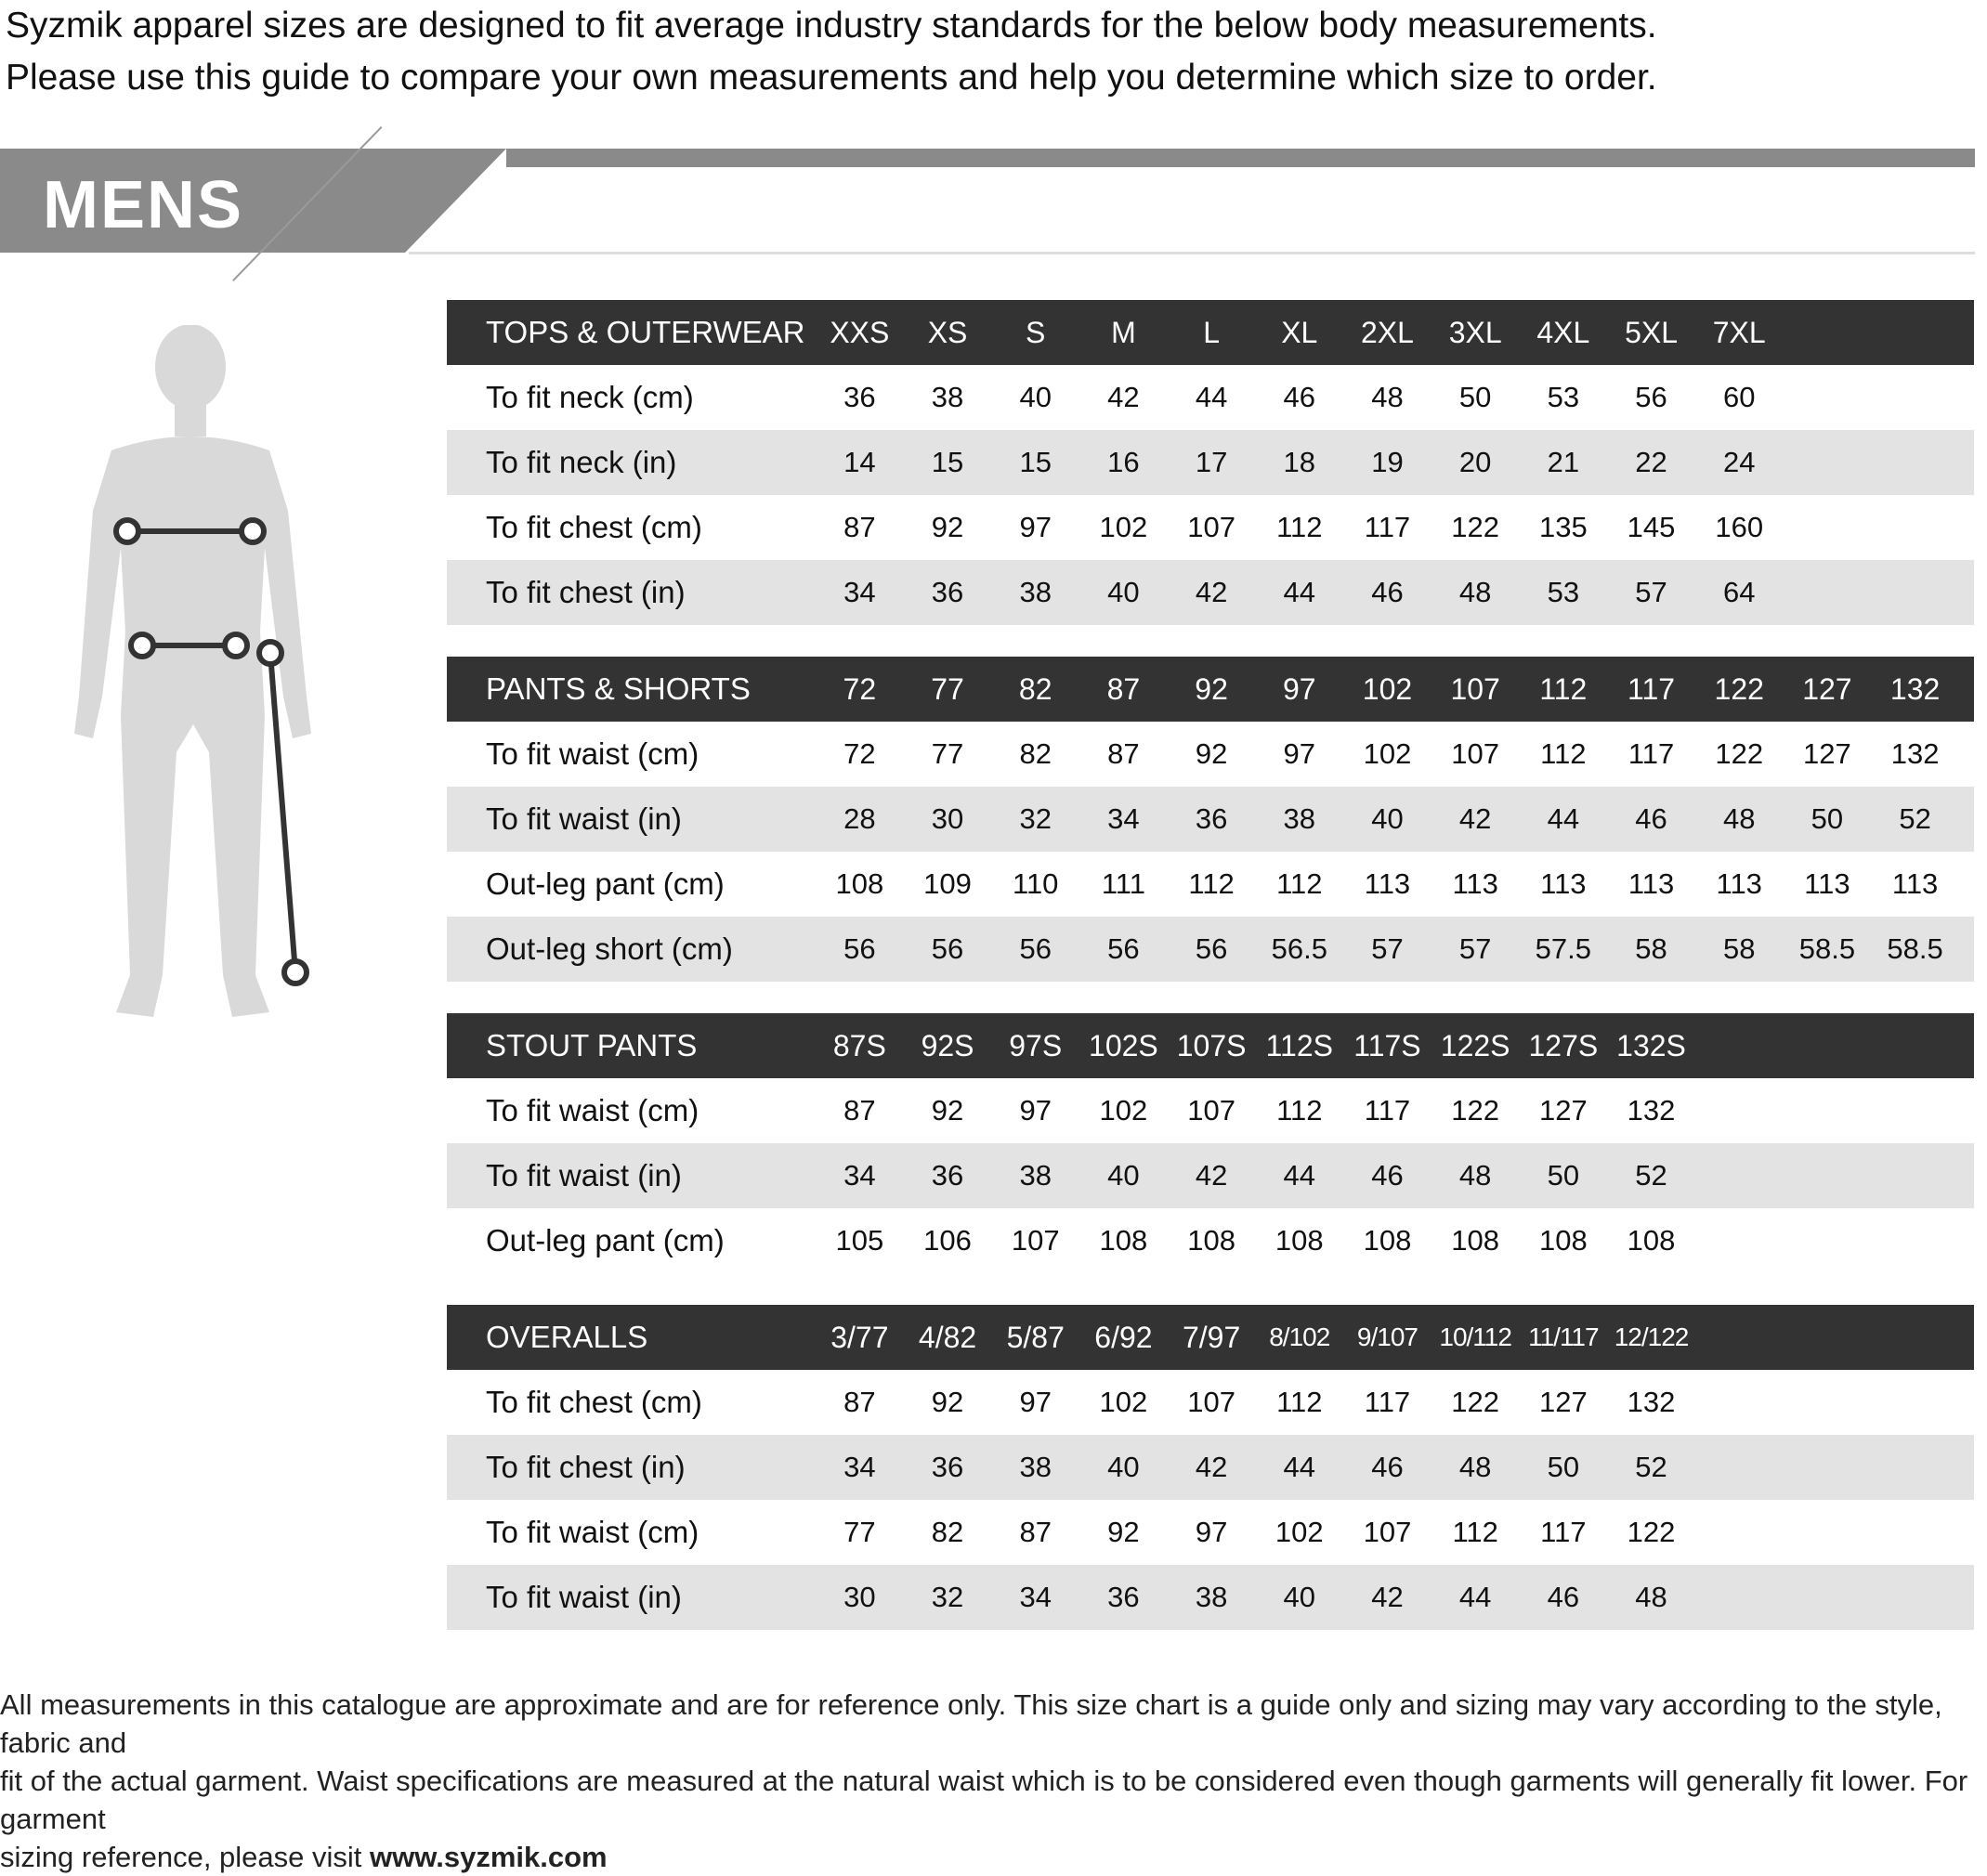 Image resolution: width=1987 pixels, height=1876 pixels. What do you see at coordinates (1388, 462) in the screenshot?
I see `table-cell: 19` at bounding box center [1388, 462].